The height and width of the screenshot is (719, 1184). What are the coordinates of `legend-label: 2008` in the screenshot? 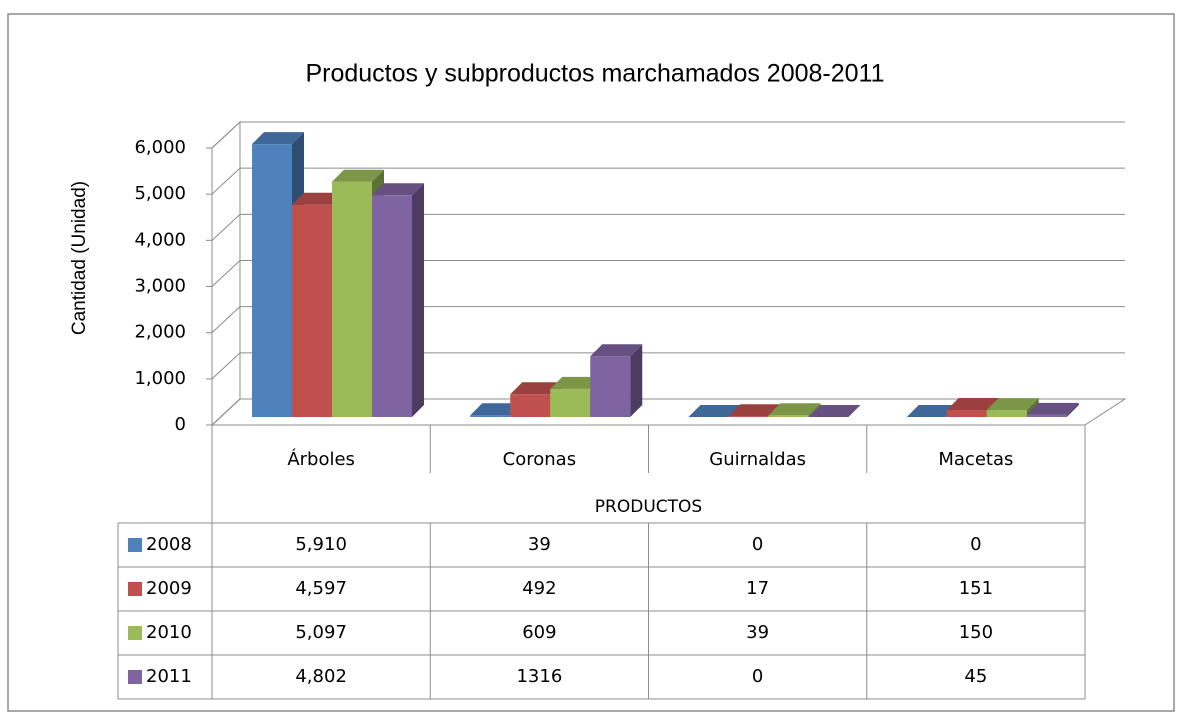 It's located at (169, 544).